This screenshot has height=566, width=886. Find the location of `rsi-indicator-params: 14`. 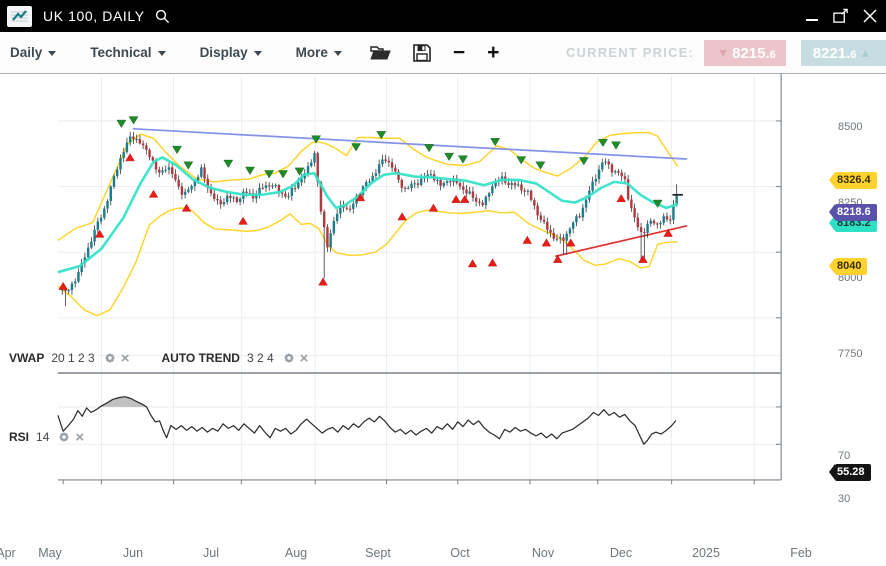

rsi-indicator-params: 14 is located at coordinates (43, 437).